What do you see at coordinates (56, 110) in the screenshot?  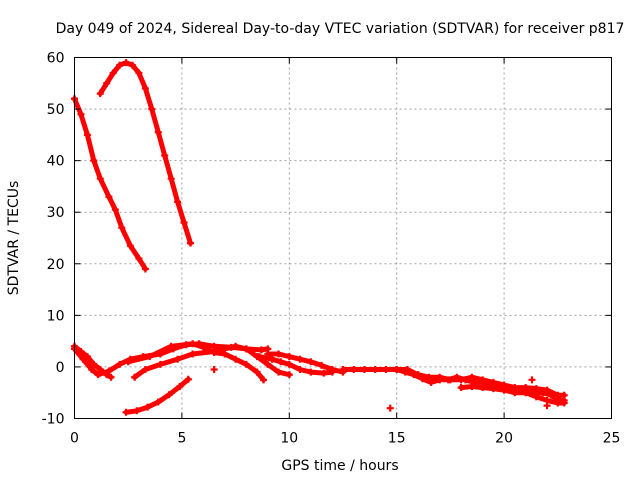 I see `y-tick-label: 50` at bounding box center [56, 110].